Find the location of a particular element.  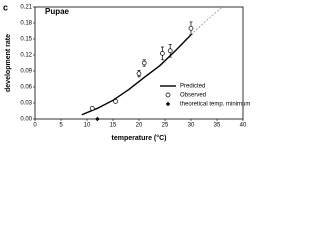

y-tick-label: 0.03 is located at coordinates (26, 104).